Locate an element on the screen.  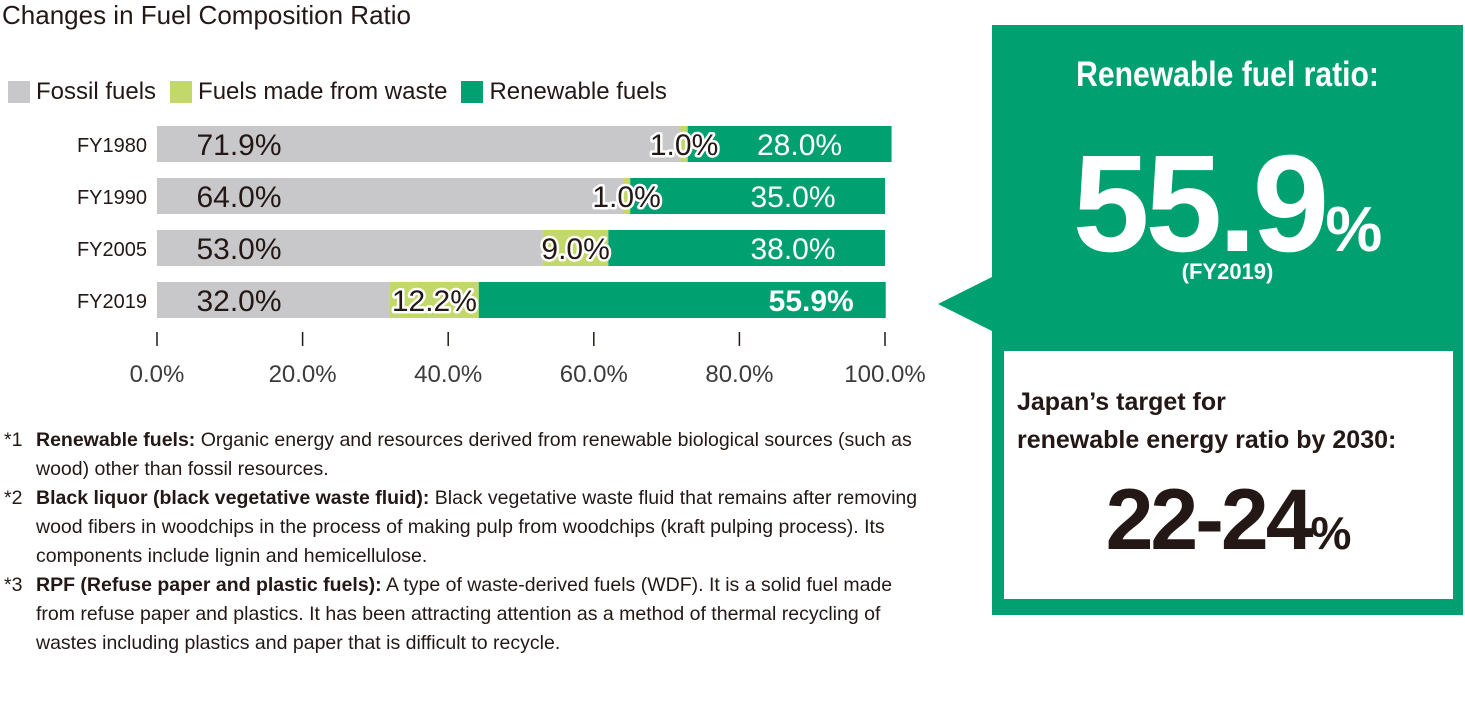
target-label-line-2: renewable energy ratio by 2030: is located at coordinates (1207, 440).